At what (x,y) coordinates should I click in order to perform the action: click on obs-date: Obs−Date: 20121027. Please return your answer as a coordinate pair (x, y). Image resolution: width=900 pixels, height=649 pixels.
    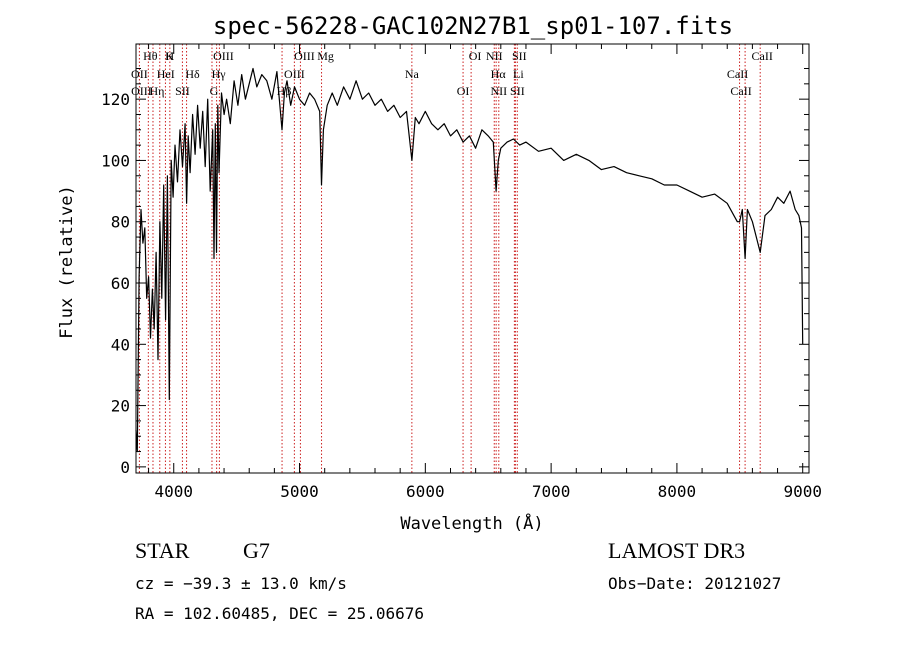
    Looking at the image, I should click on (695, 583).